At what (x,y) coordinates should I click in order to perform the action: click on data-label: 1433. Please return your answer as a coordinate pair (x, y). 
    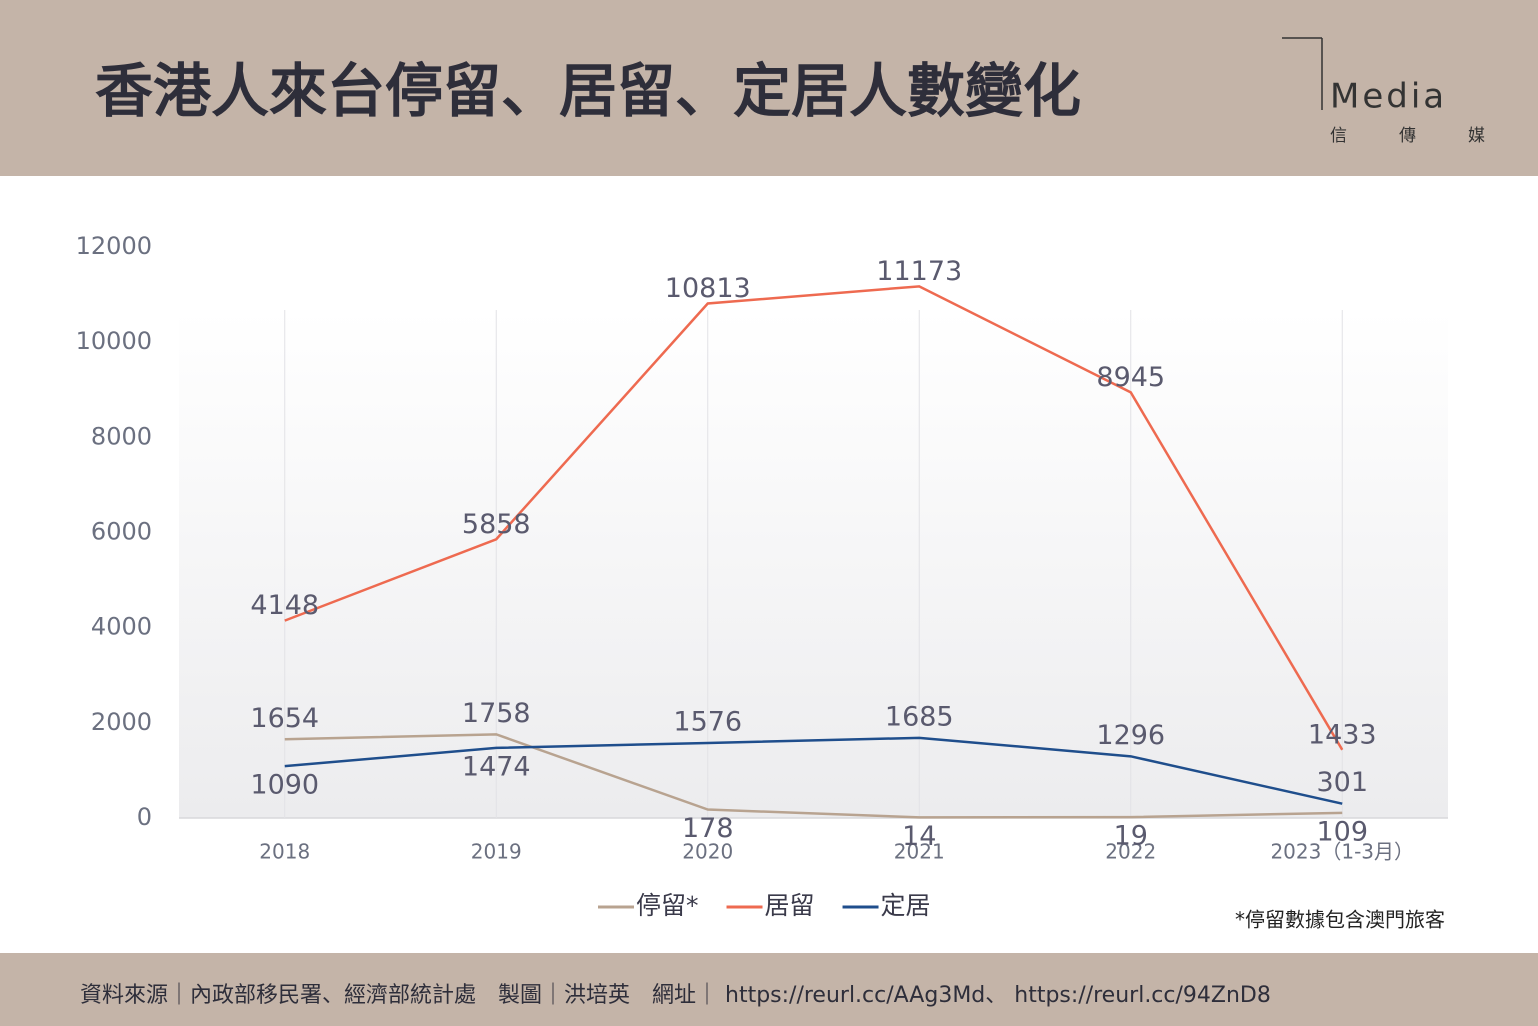
    Looking at the image, I should click on (1342, 734).